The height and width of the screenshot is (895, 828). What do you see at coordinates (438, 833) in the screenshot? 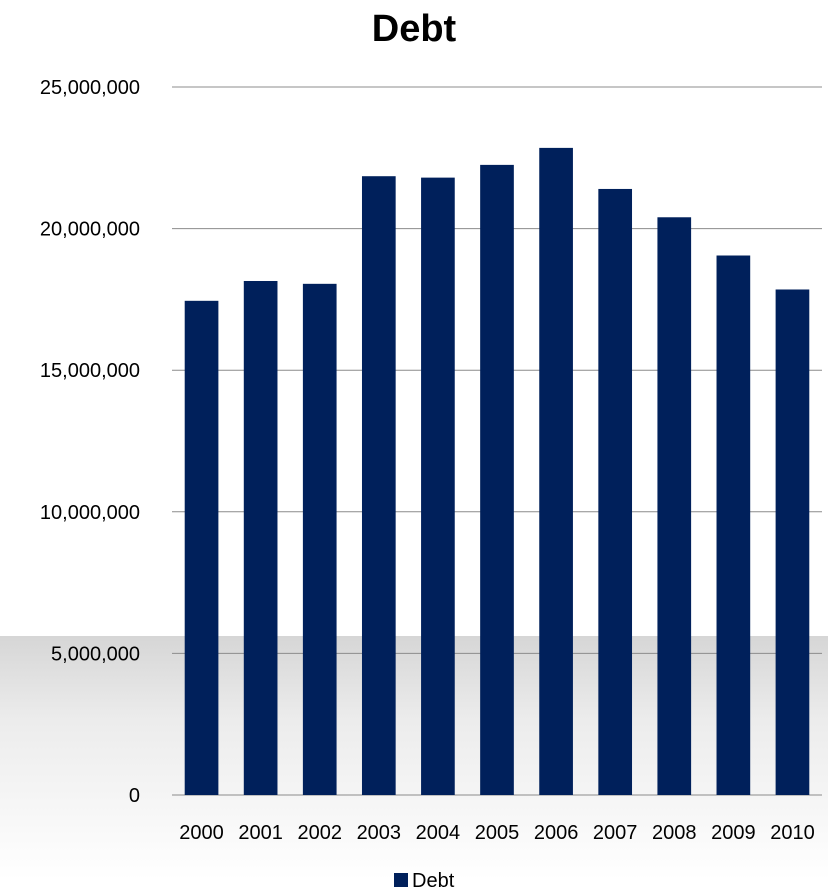
I see `x-tick-label: 2004` at bounding box center [438, 833].